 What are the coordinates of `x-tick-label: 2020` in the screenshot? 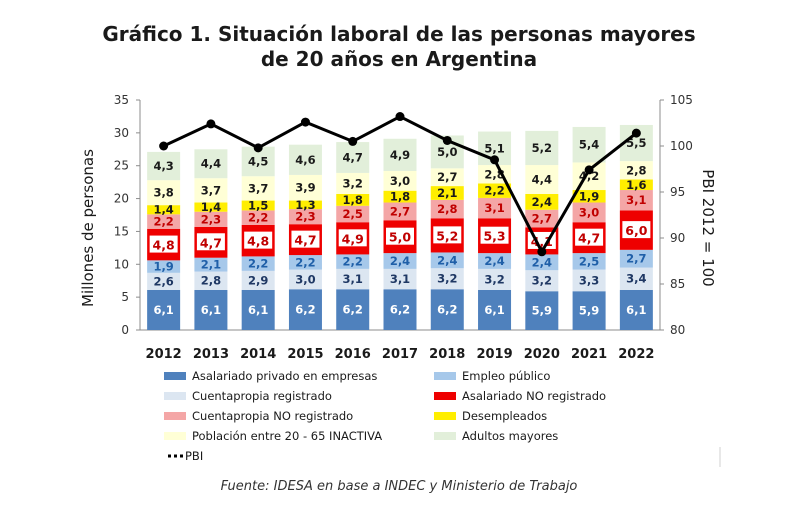 It's located at (542, 354).